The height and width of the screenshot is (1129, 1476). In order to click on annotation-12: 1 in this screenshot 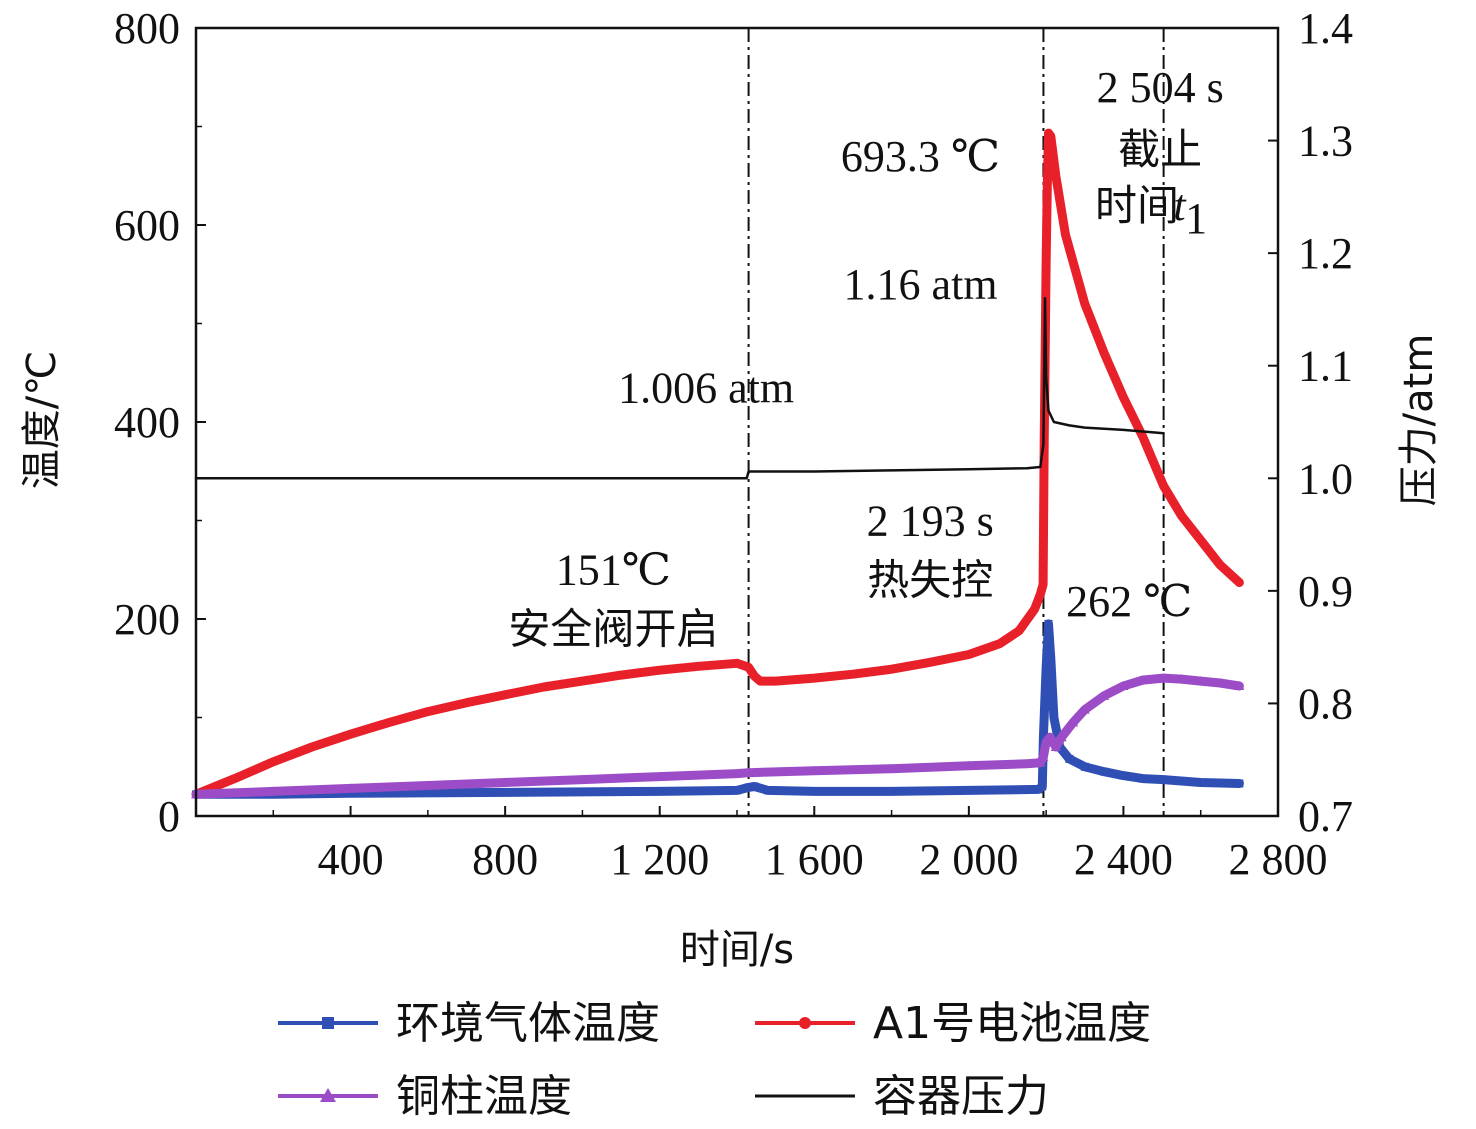, I will do `click(1196, 218)`.